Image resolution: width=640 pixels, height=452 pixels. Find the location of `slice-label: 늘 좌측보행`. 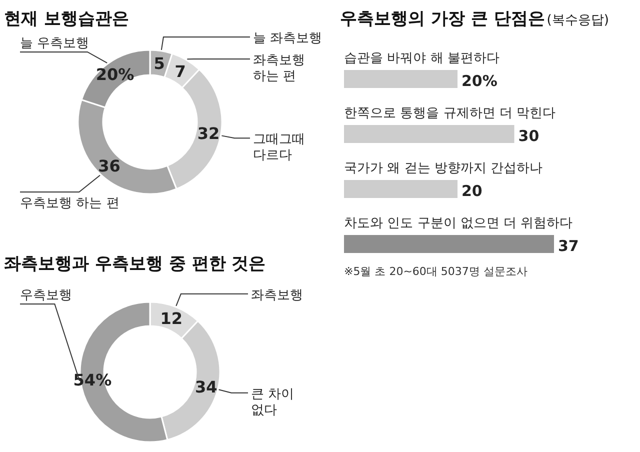

slice-label: 늘 좌측보행 is located at coordinates (287, 38).